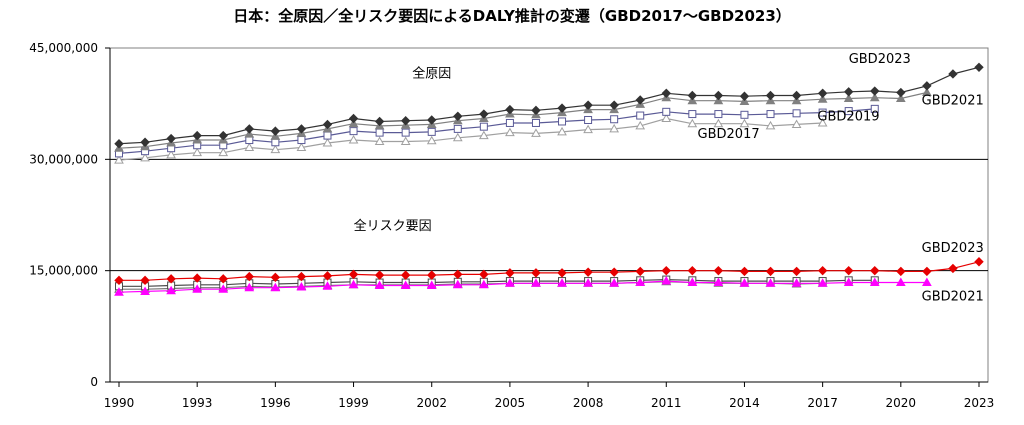 The image size is (1024, 425). What do you see at coordinates (94, 382) in the screenshot?
I see `y-tick-label: 0` at bounding box center [94, 382].